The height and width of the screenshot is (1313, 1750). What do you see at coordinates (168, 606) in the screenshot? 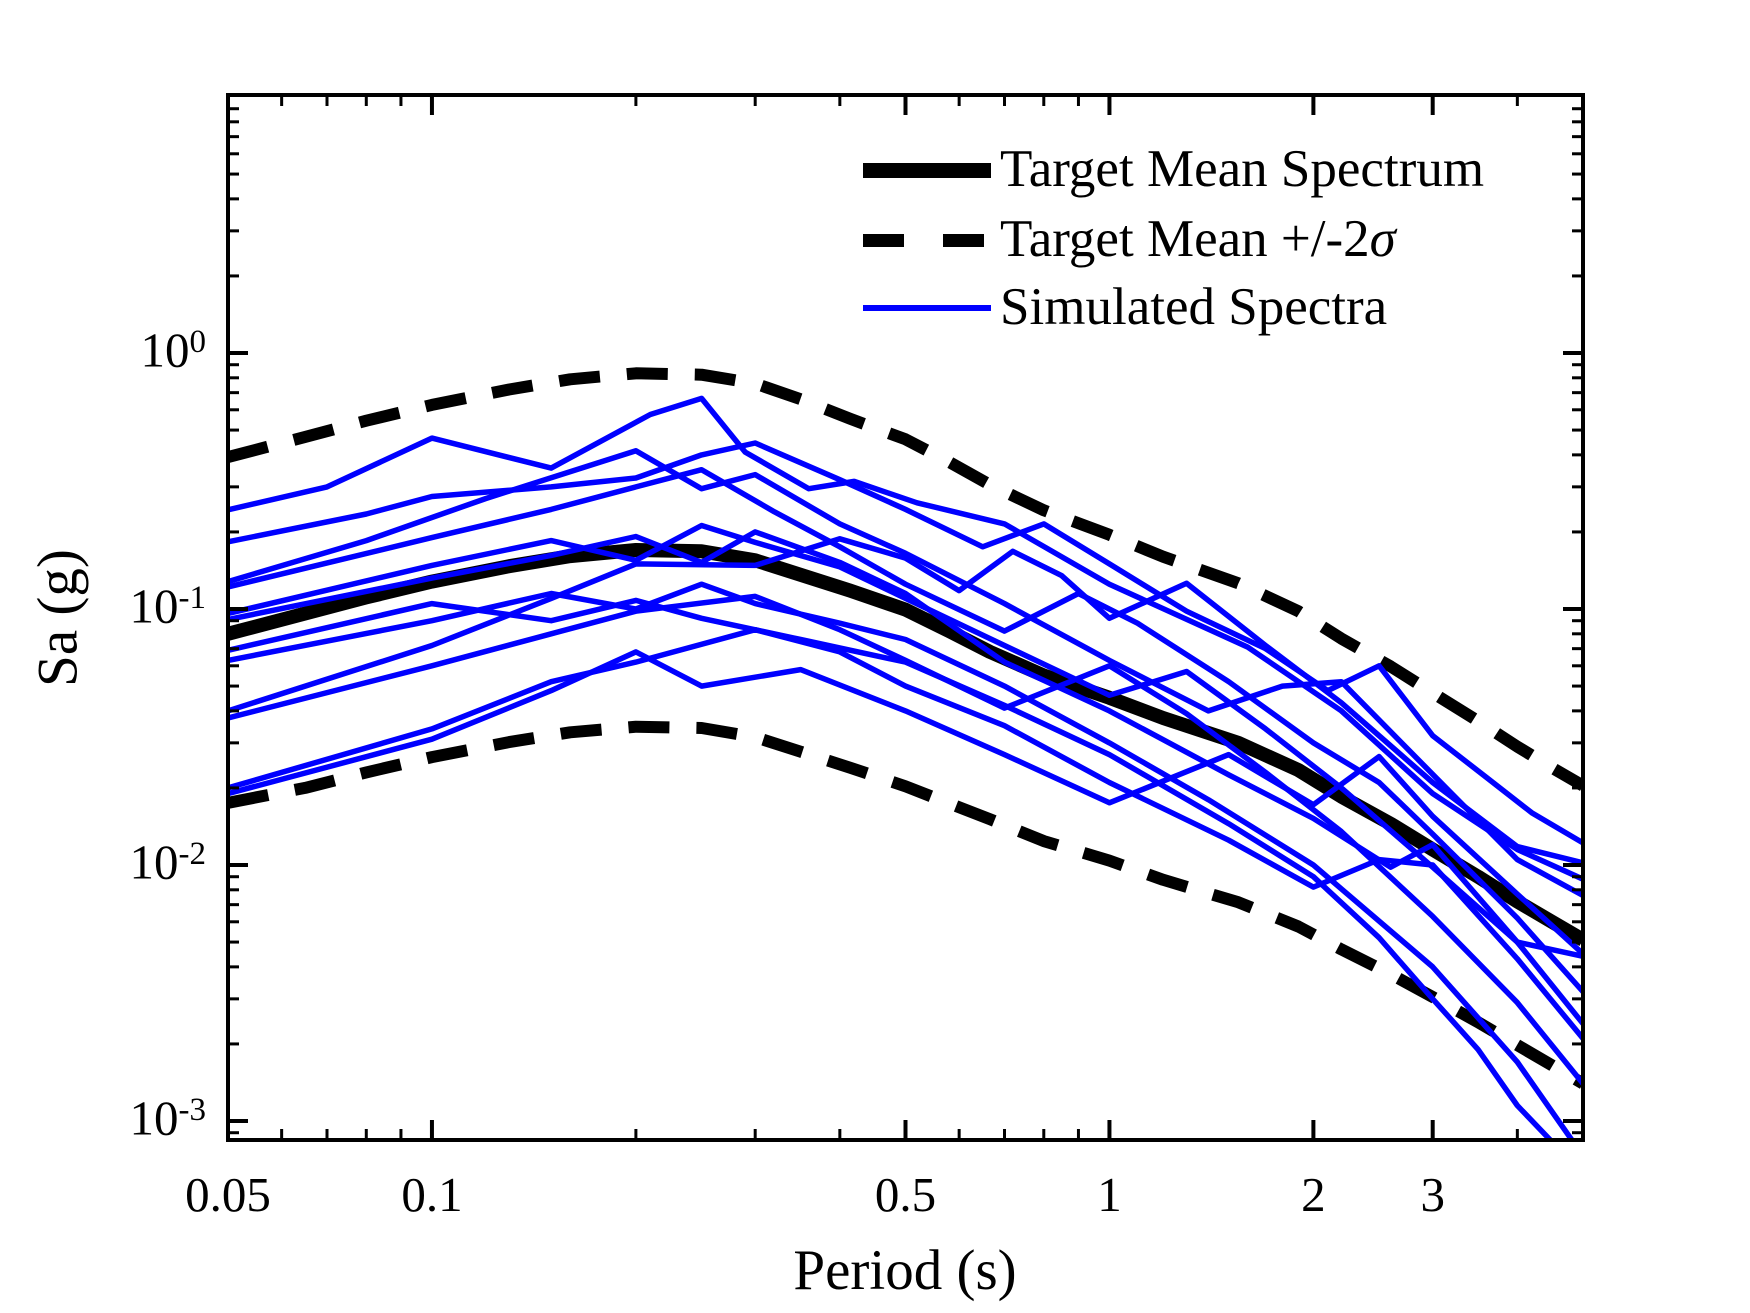
I see `y-tick-label: 10⁻¹` at bounding box center [168, 606].